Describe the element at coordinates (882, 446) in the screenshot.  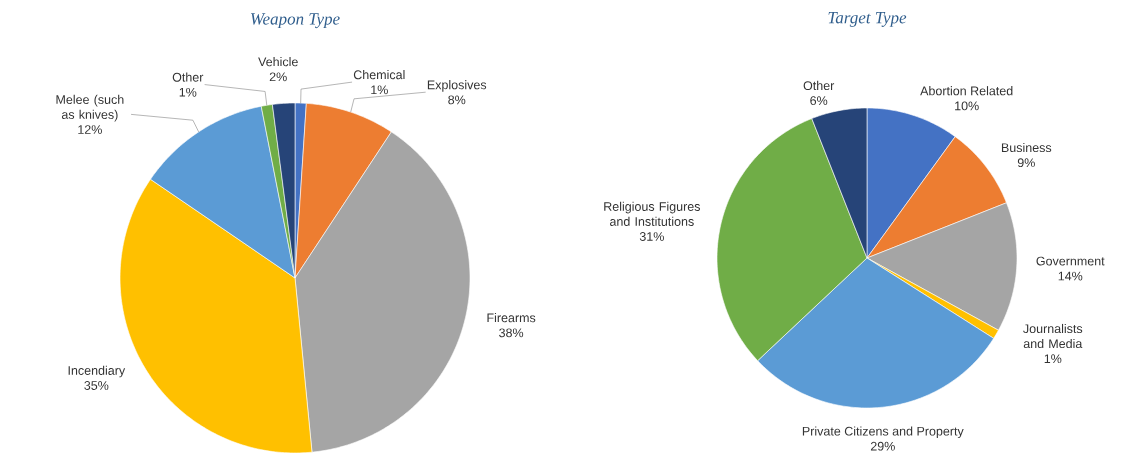
I see `data-label: 29%` at that location.